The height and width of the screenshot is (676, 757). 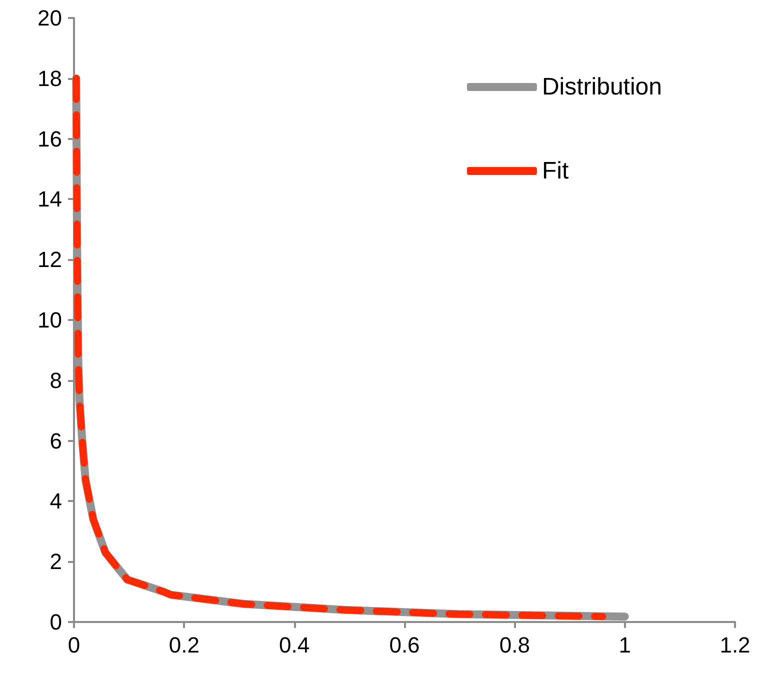 What do you see at coordinates (50, 18) in the screenshot?
I see `y-tick-label: 20` at bounding box center [50, 18].